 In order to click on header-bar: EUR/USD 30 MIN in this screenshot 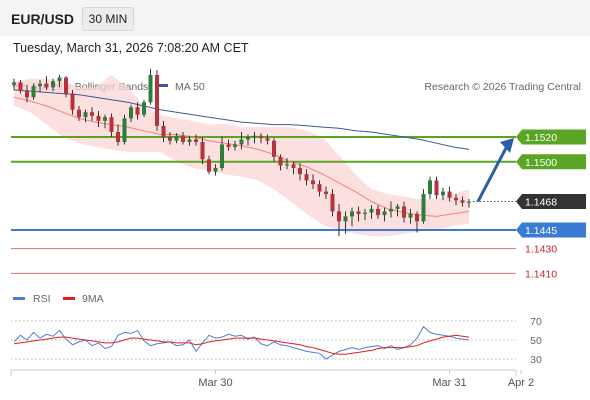, I will do `click(295, 18)`.